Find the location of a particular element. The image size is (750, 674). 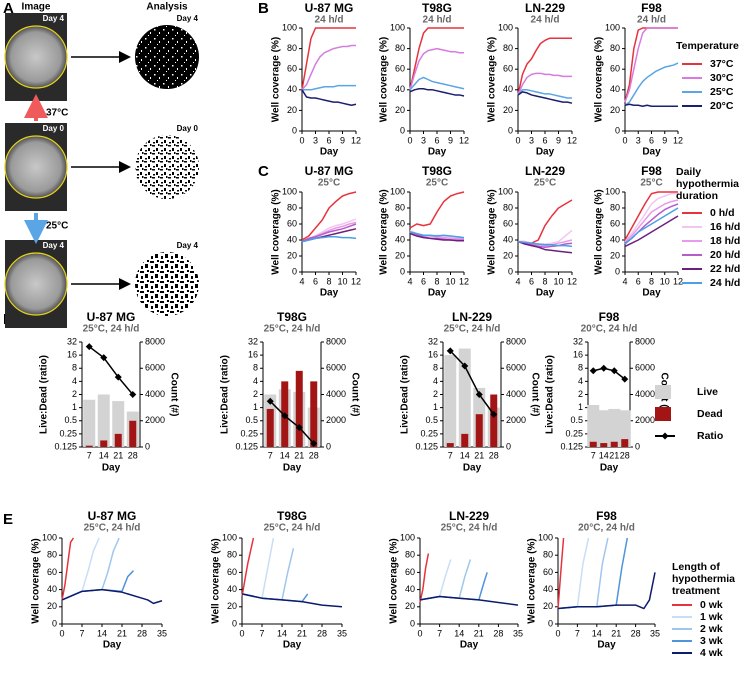

legend-title: Daily is located at coordinates (688, 172).